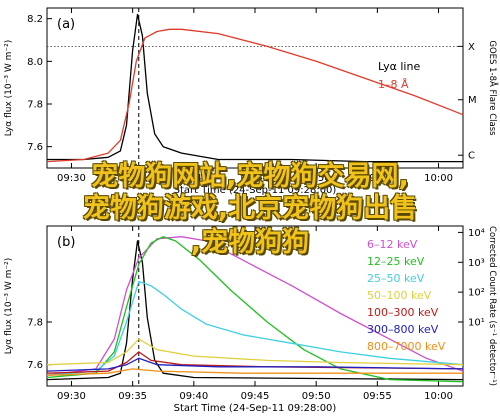 This screenshot has width=500, height=416. Describe the element at coordinates (399, 295) in the screenshot. I see `legend-entry: 50–100 keV` at that location.